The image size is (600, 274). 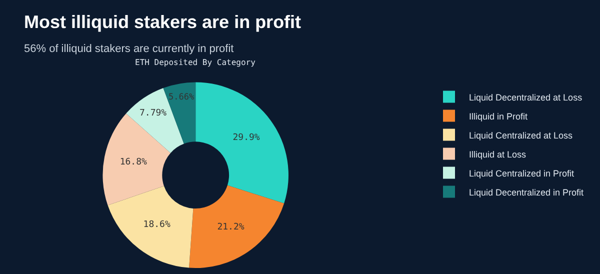 I want to click on data-label: 18.6%, so click(x=157, y=225).